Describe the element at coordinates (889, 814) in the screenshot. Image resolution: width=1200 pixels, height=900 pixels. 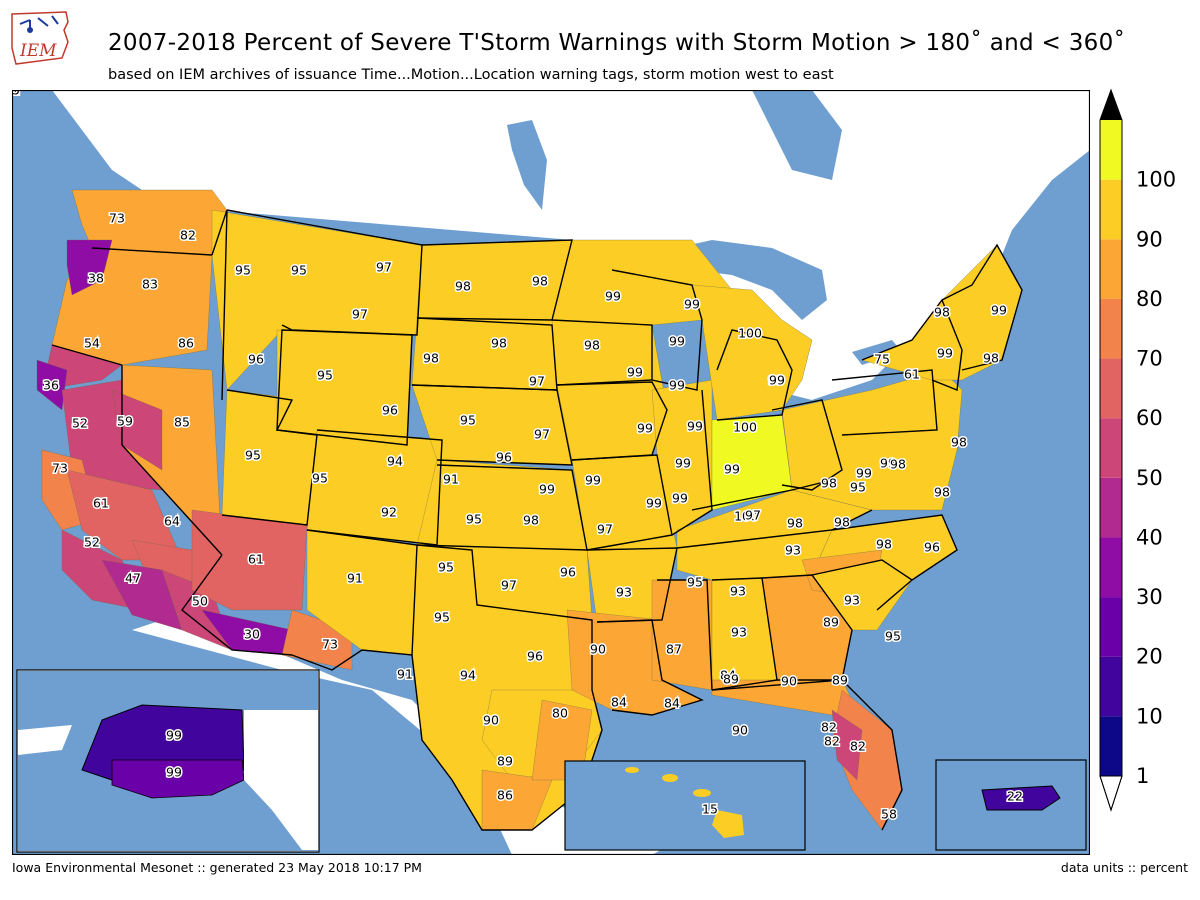
I see `region-value-label: 58` at that location.